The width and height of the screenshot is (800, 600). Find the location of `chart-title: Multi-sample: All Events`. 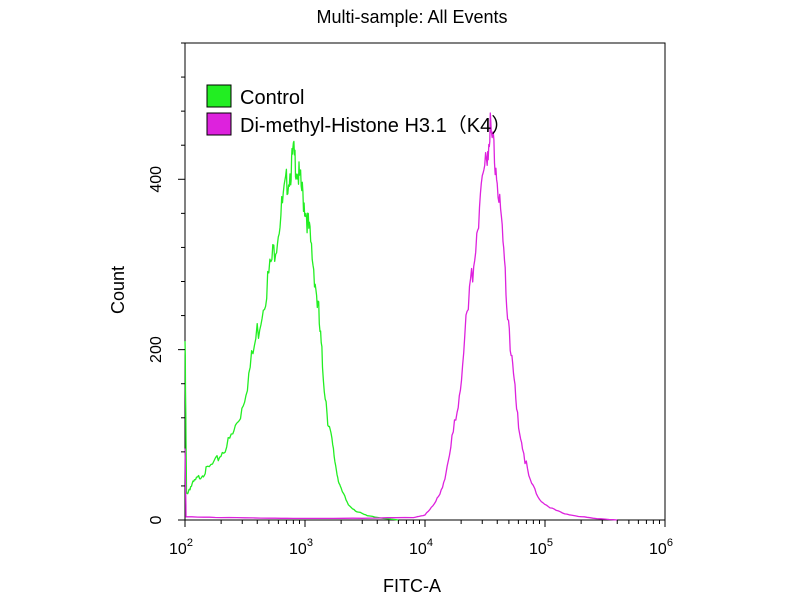

chart-title: Multi-sample: All Events is located at coordinates (411, 17).